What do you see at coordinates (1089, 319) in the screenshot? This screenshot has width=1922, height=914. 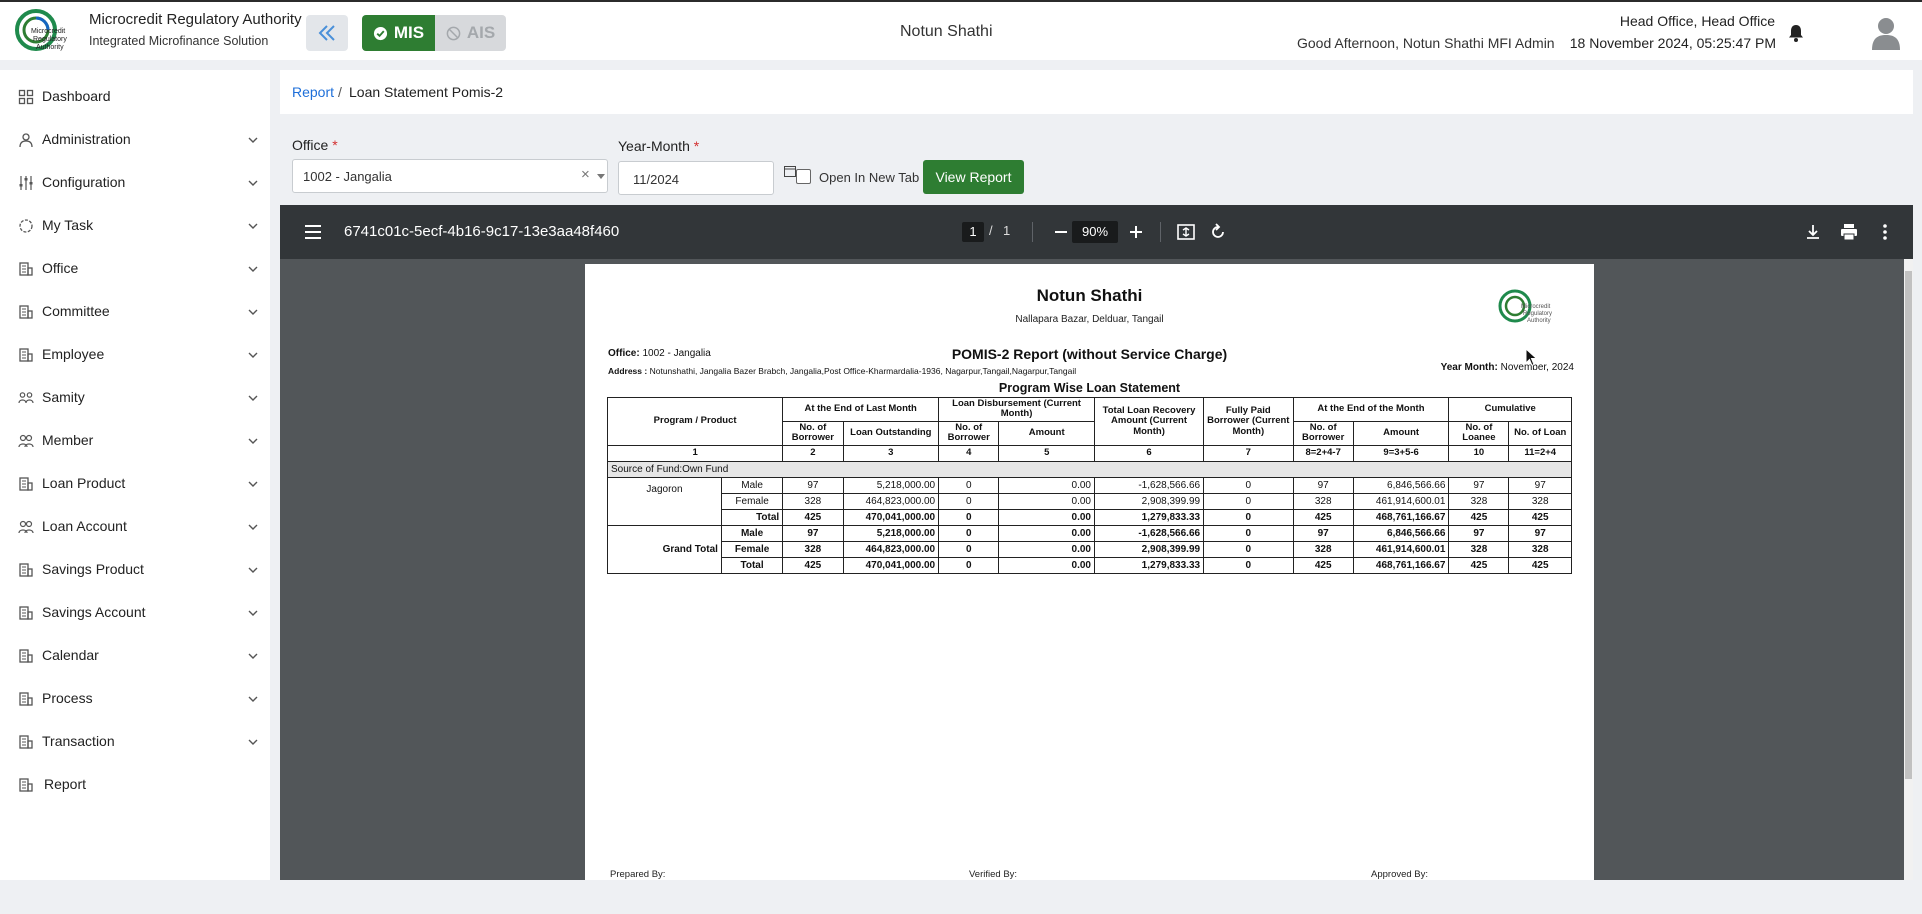 I see `report-org-address: Nallapara Bazar, Delduar, Tangail` at bounding box center [1089, 319].